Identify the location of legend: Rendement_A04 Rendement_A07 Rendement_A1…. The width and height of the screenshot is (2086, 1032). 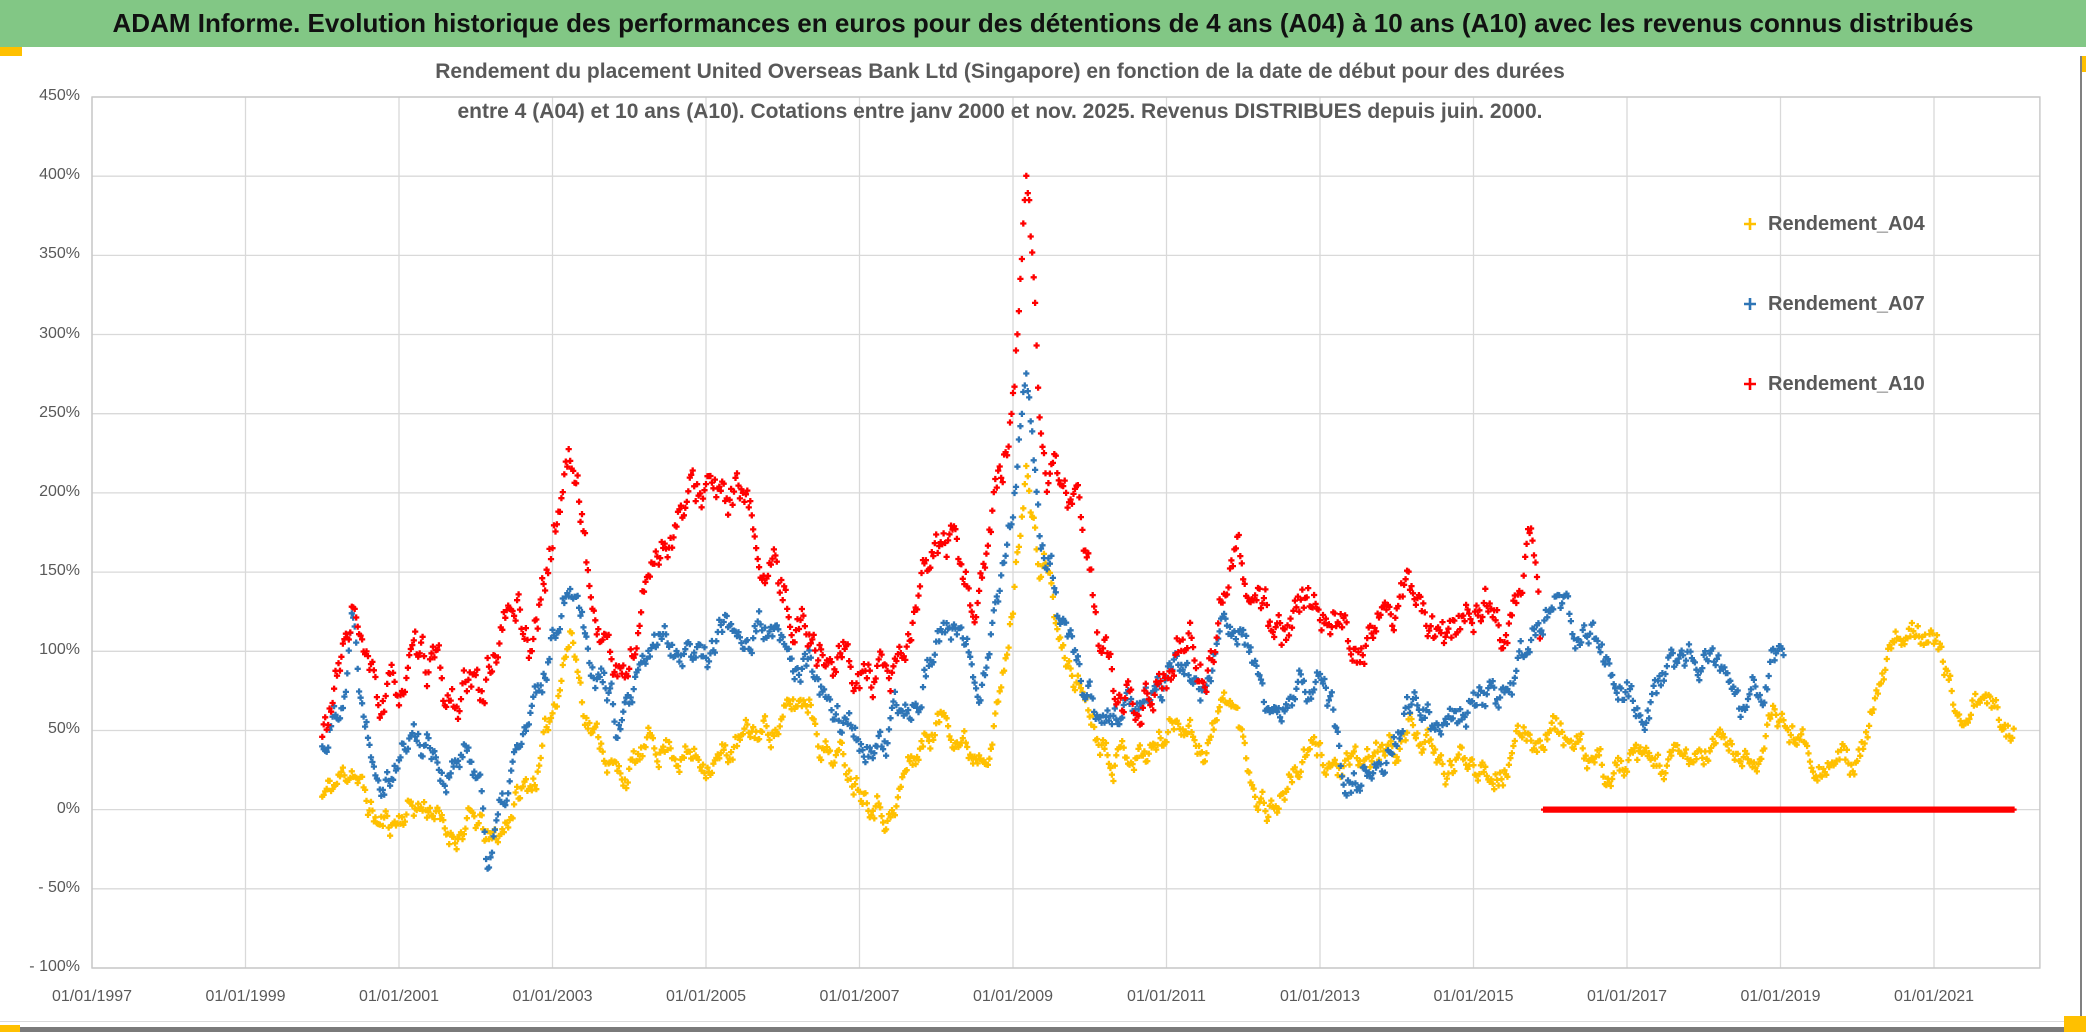
(1833, 330).